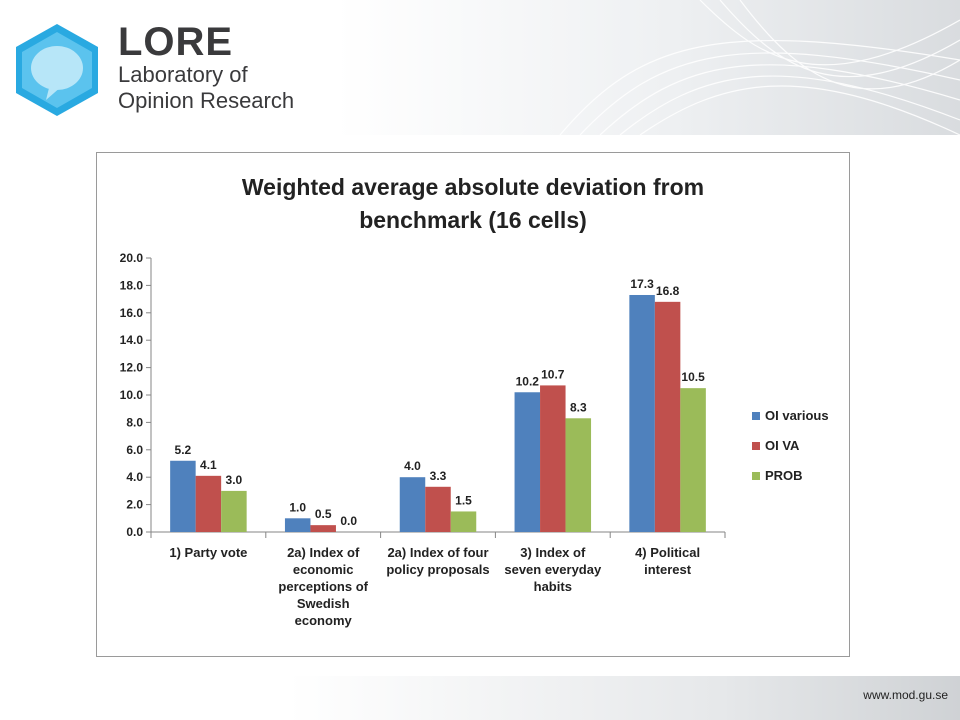 This screenshot has height=720, width=960. What do you see at coordinates (324, 620) in the screenshot?
I see `x-category-label: economy` at bounding box center [324, 620].